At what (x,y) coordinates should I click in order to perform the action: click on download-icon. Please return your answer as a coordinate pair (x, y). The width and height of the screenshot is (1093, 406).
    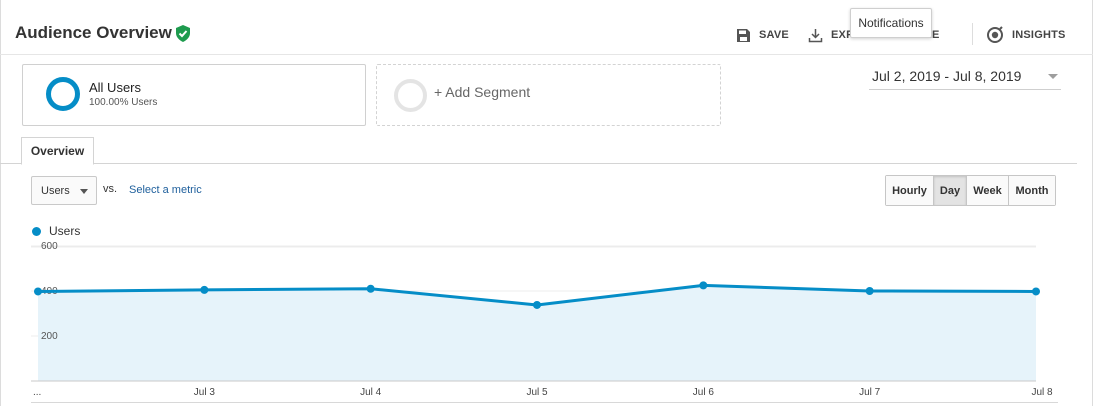
    Looking at the image, I should click on (815, 35).